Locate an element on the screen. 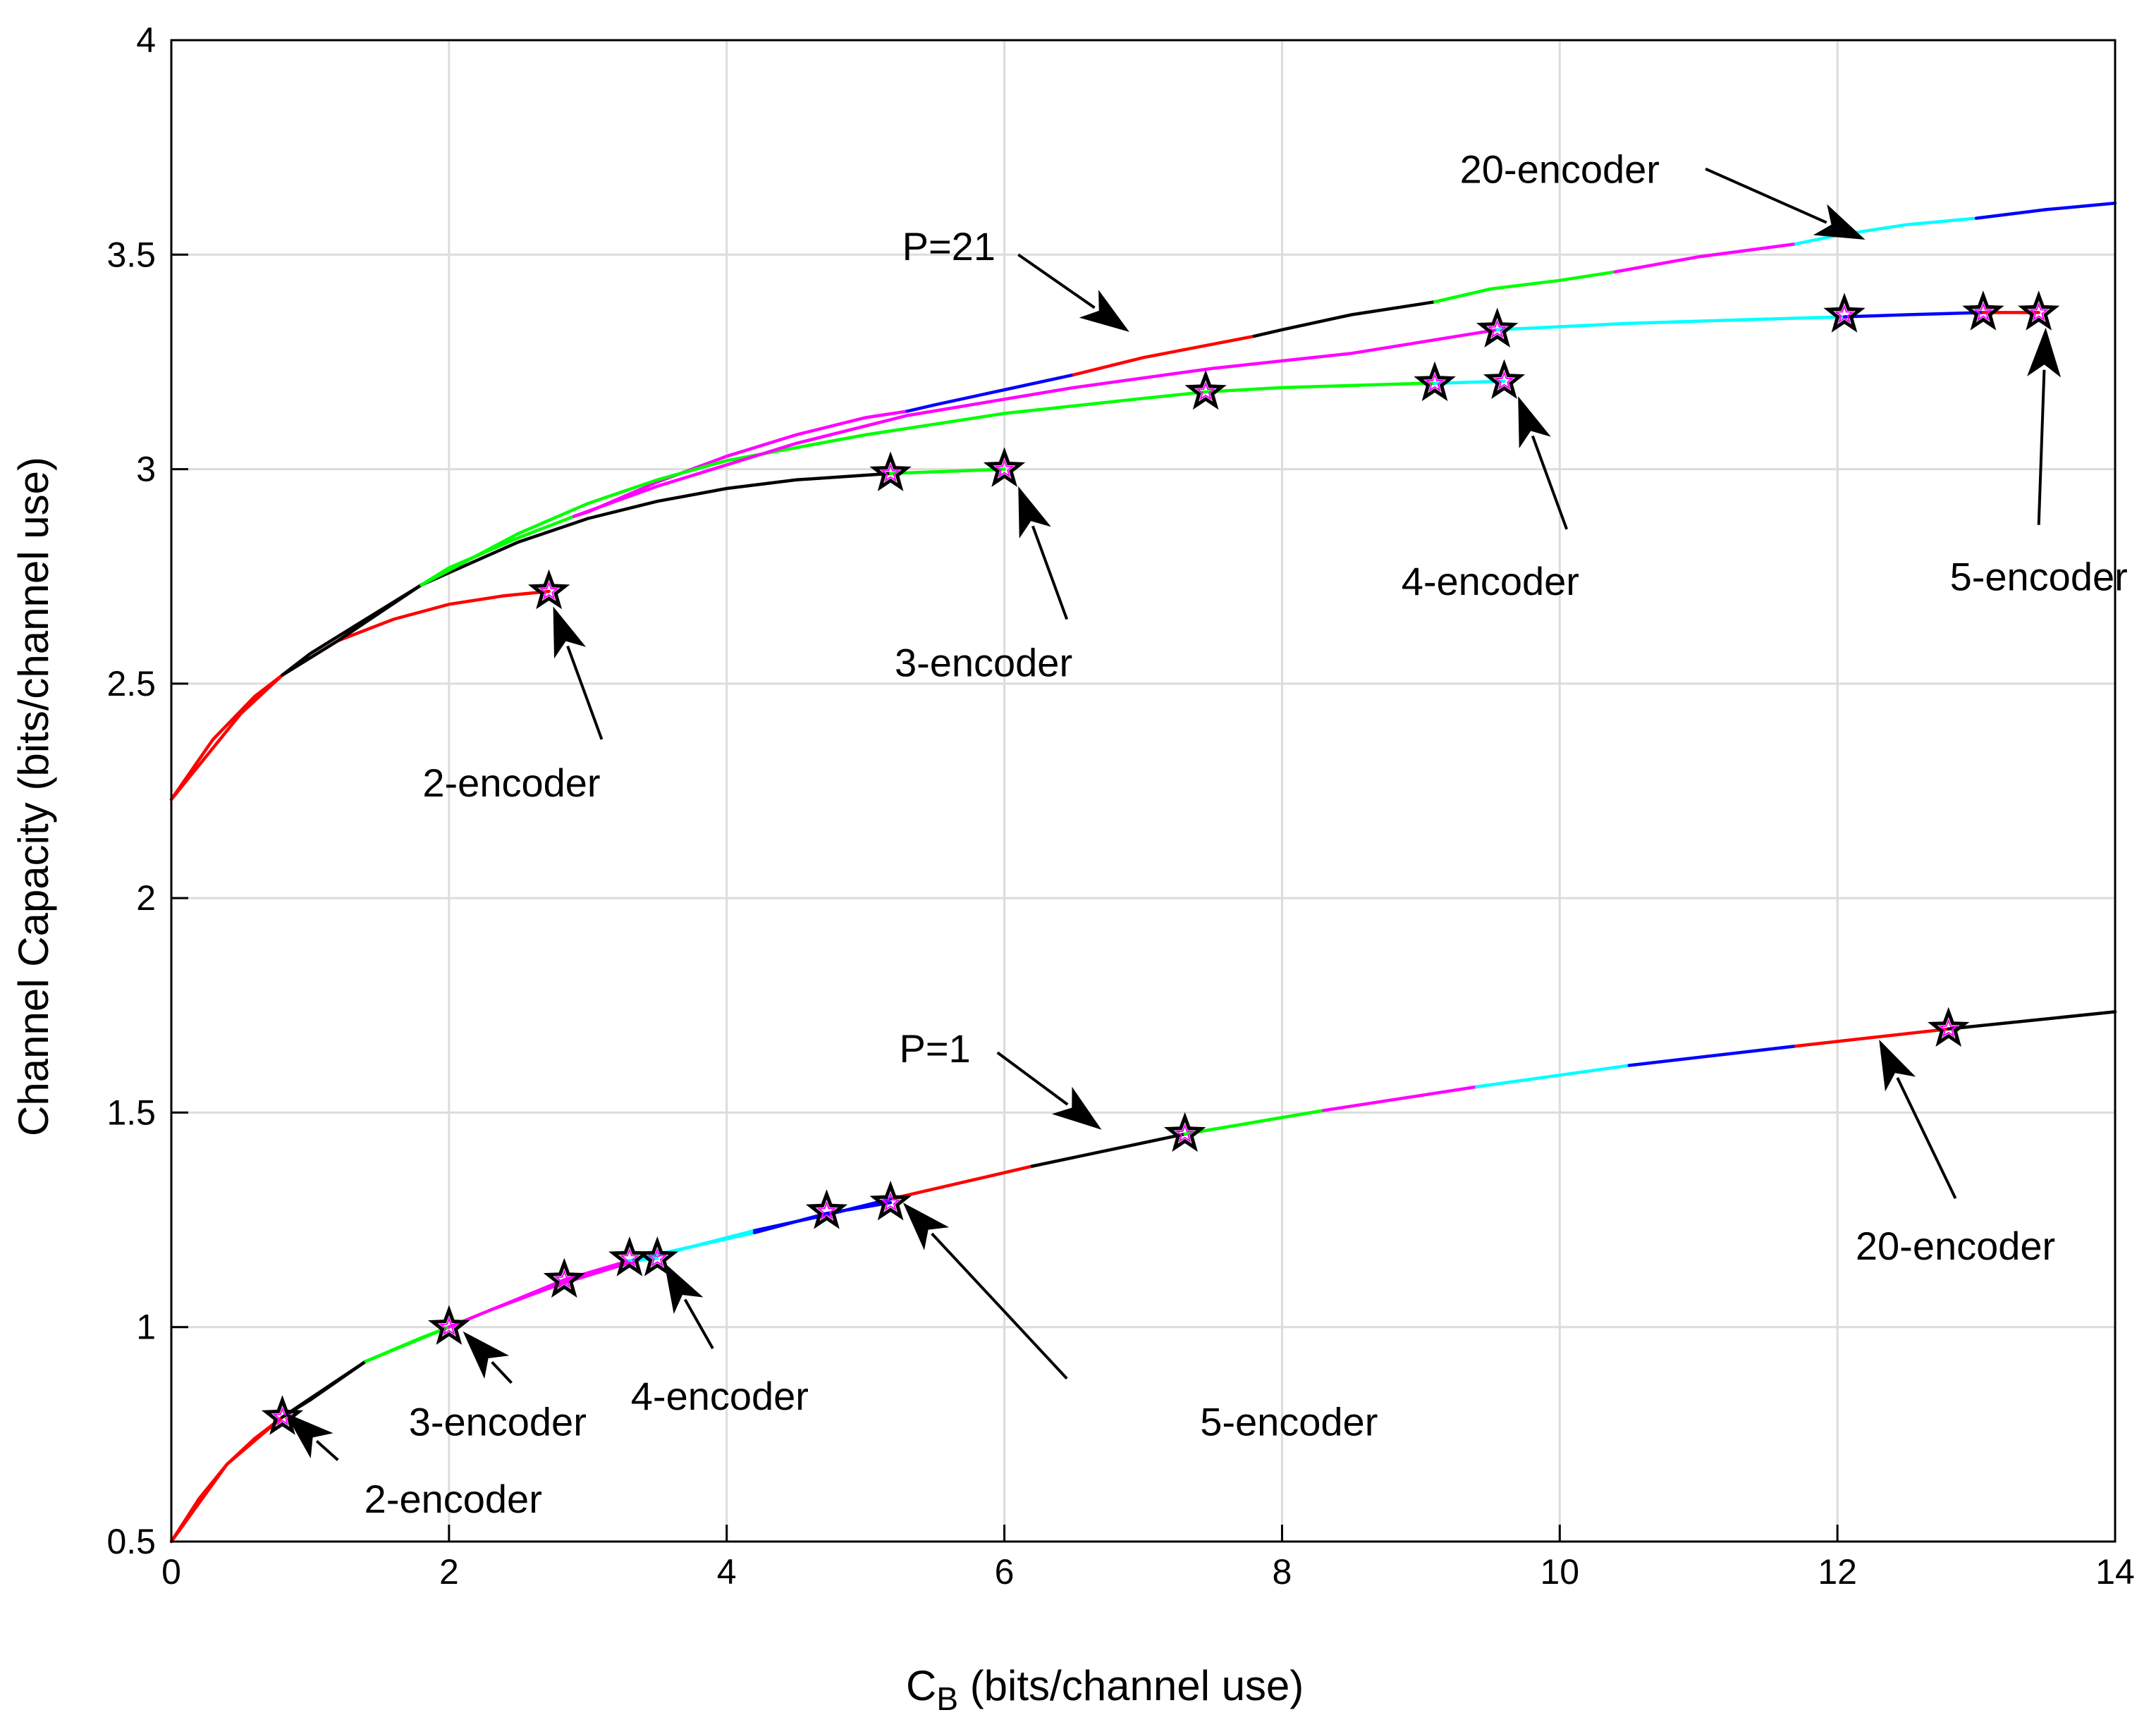 This screenshot has height=1722, width=2156. x-tick-label: 12 is located at coordinates (1837, 1572).